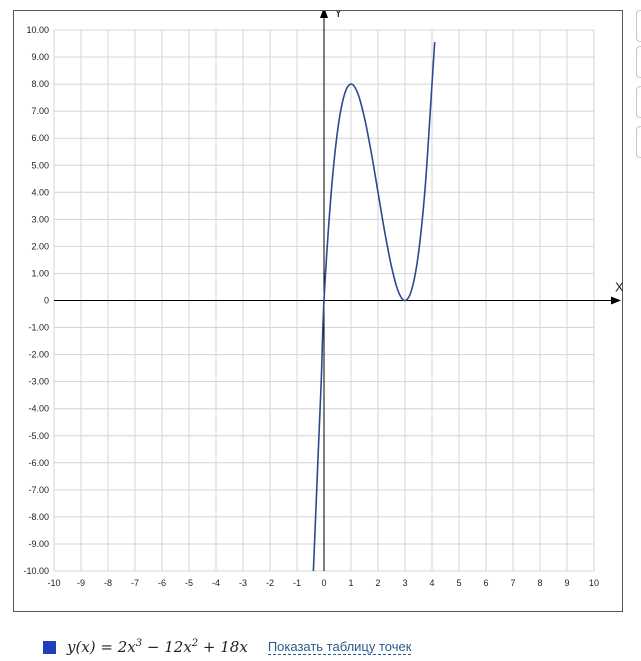 The image size is (641, 661). Describe the element at coordinates (40, 273) in the screenshot. I see `y-tick-label: 1.00` at that location.